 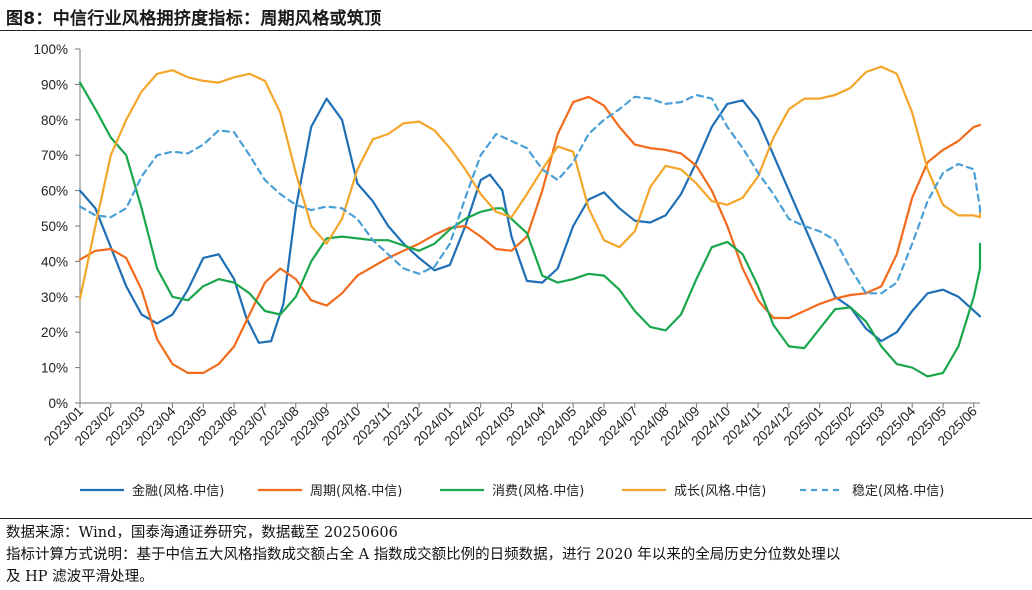 What do you see at coordinates (50, 49) in the screenshot?
I see `y-tick-label: 100%` at bounding box center [50, 49].